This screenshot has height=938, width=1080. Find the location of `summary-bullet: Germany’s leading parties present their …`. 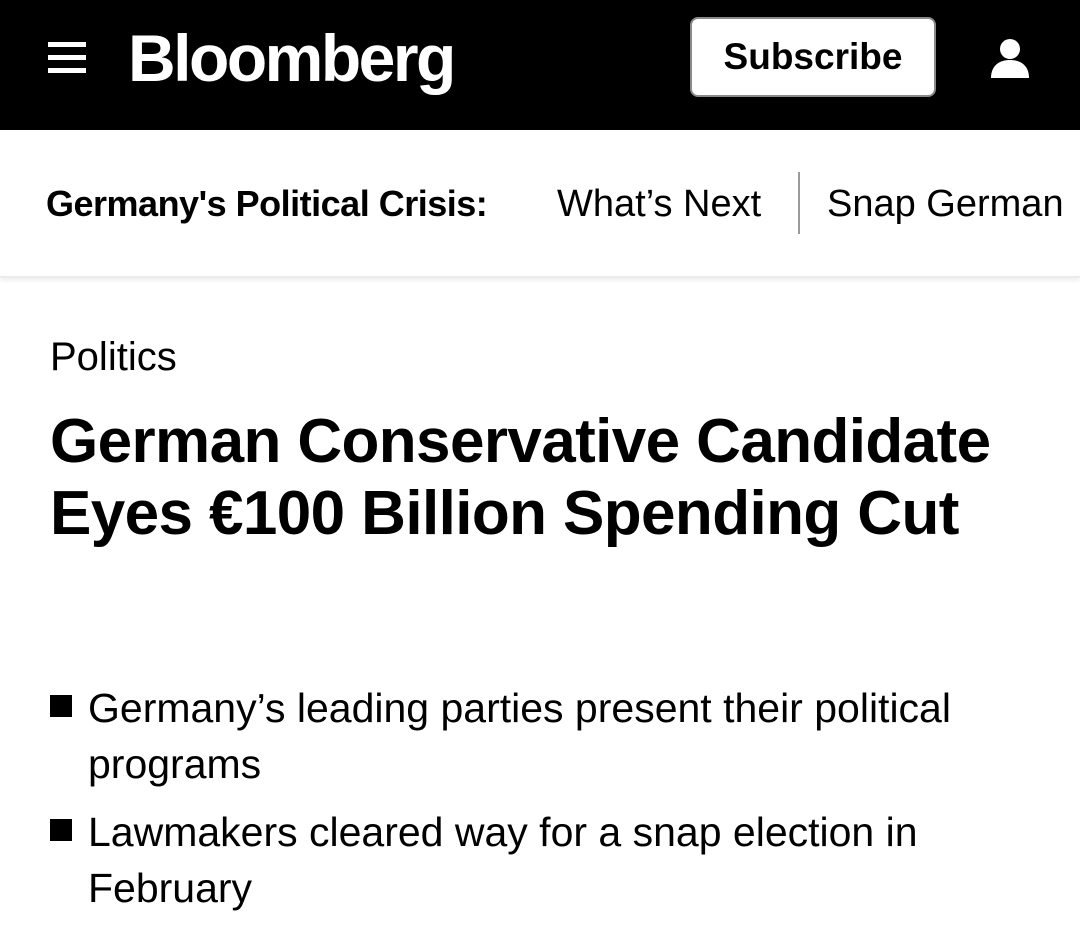

summary-bullet: Germany’s leading parties present their … is located at coordinates (550, 736).